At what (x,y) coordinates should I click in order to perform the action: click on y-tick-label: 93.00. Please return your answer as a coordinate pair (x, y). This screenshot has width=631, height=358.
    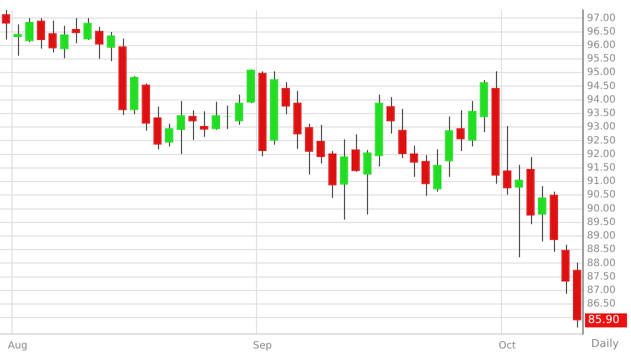
    Looking at the image, I should click on (601, 127).